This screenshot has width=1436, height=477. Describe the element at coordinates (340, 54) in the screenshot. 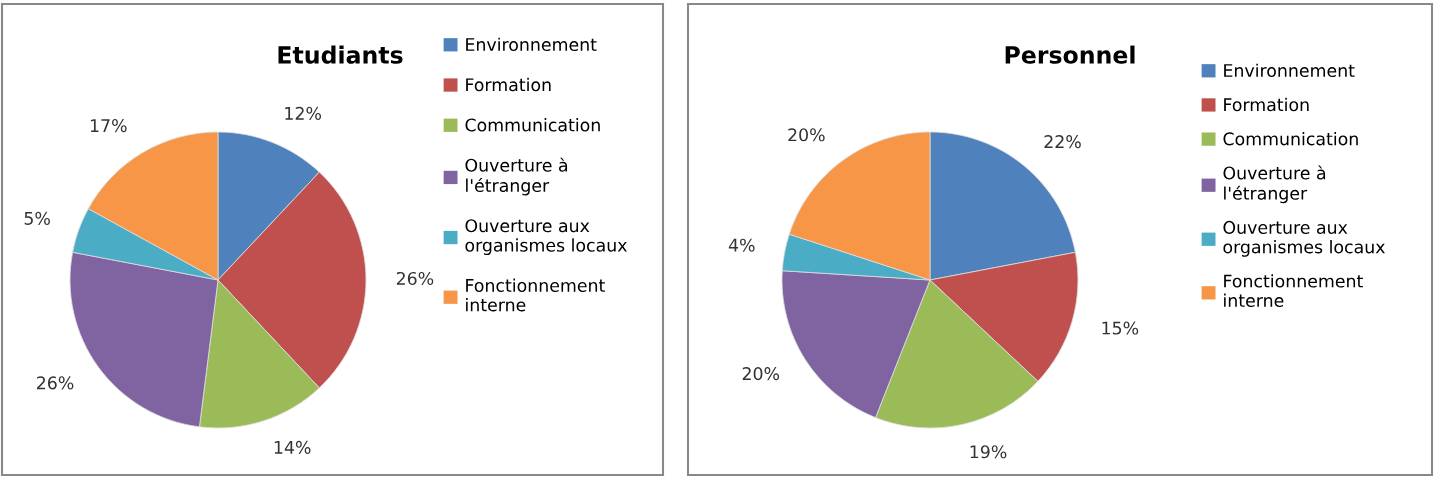

I see `chart-title: Etudiants` at that location.